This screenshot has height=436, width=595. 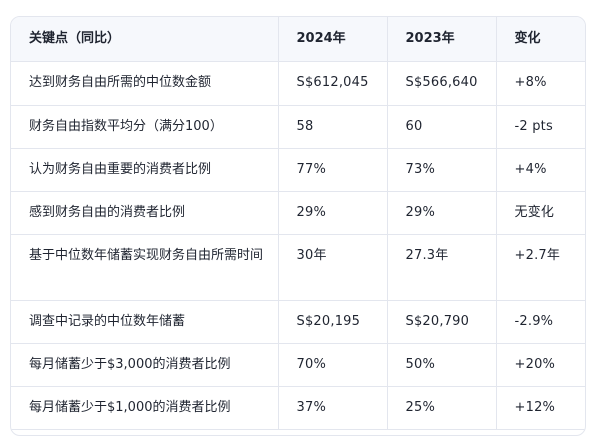 I want to click on table-row: 基于中位数年储蓄实现财务自由所需时间 30年 27.3年 +2.7年, so click(x=298, y=267).